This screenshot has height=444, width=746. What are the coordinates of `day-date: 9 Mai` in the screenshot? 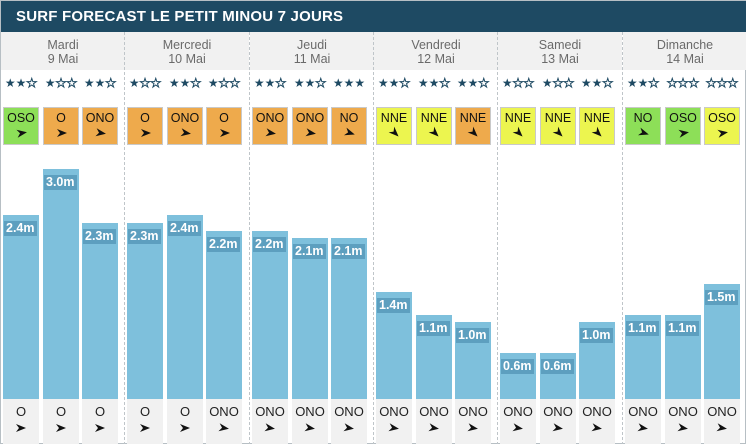 It's located at (63, 59).